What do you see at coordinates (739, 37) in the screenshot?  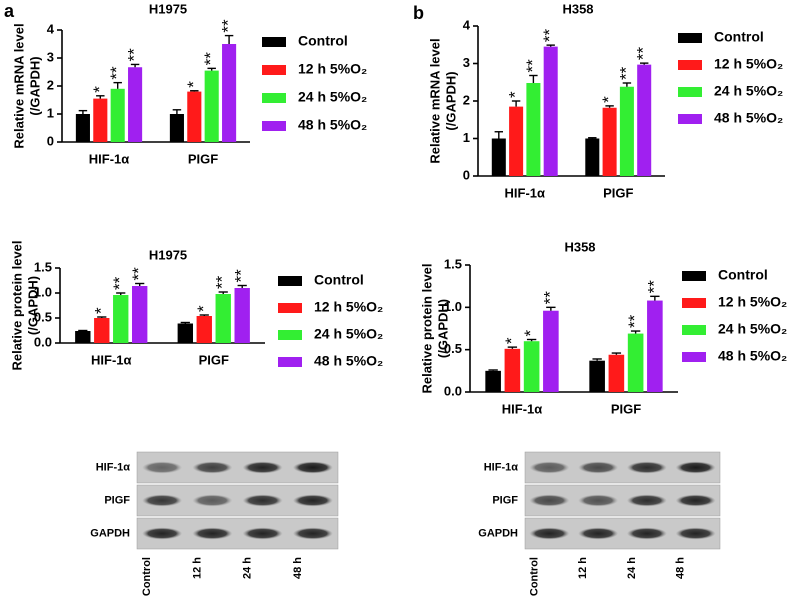 I see `legend-label: Control` at bounding box center [739, 37].